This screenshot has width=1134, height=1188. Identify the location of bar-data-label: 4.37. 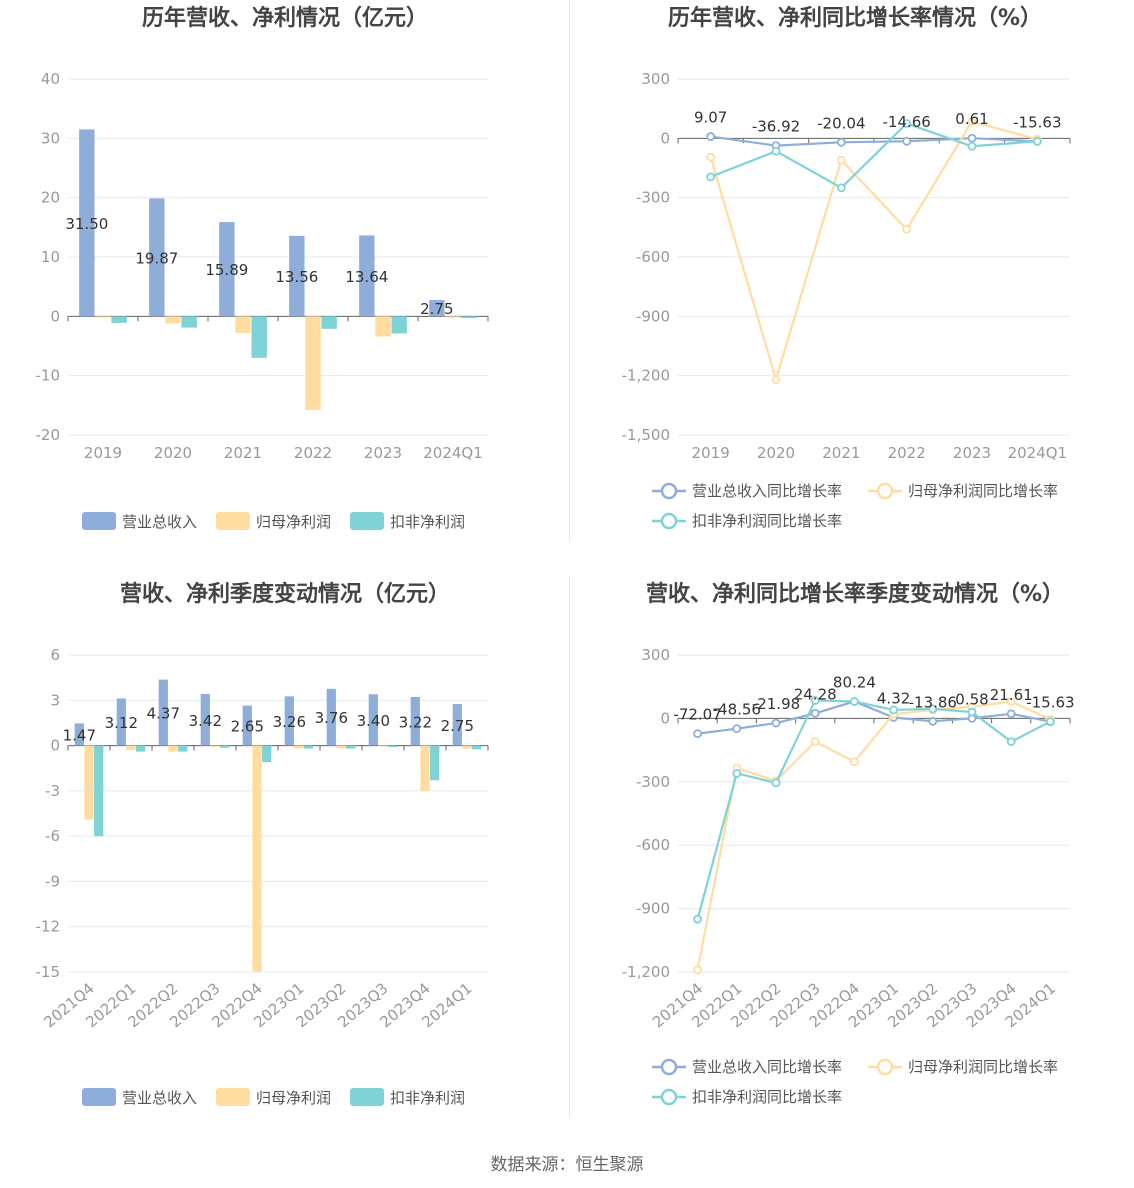
(163, 714).